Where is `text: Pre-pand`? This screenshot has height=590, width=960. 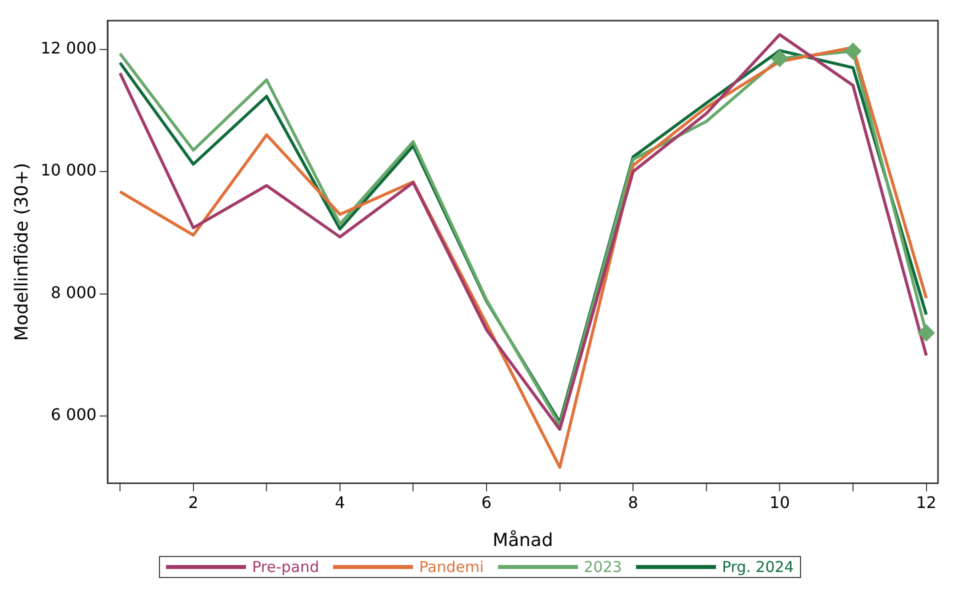
text: Pre-pand is located at coordinates (286, 567).